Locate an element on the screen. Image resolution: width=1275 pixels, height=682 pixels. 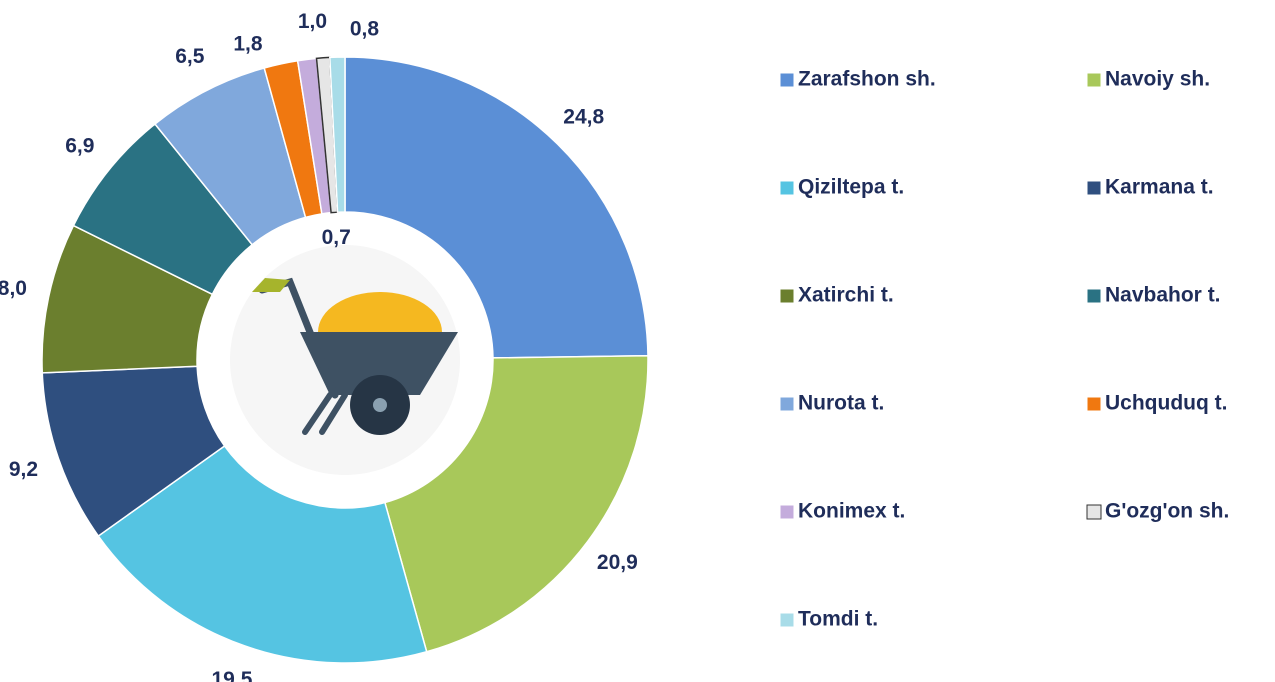
data-label: 6,5 is located at coordinates (190, 56).